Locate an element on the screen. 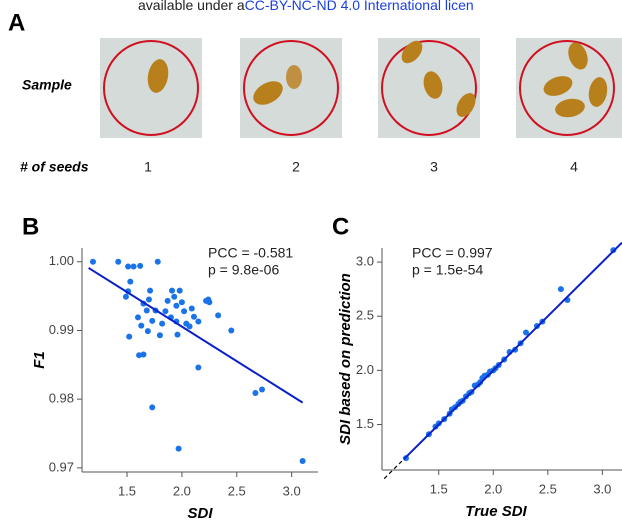 This screenshot has width=622, height=526. y-tick-label: 1.5 is located at coordinates (365, 423).